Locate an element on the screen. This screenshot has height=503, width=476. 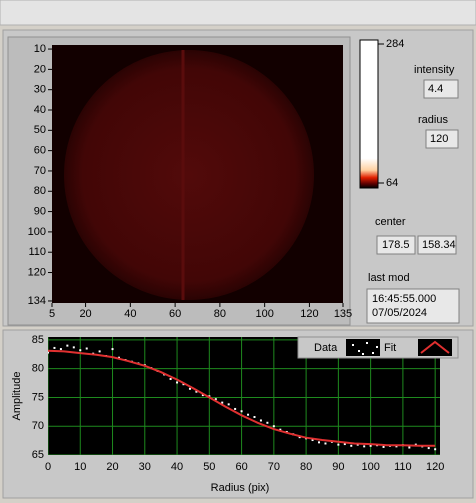
y-tick-label: 85 is located at coordinates (38, 340).